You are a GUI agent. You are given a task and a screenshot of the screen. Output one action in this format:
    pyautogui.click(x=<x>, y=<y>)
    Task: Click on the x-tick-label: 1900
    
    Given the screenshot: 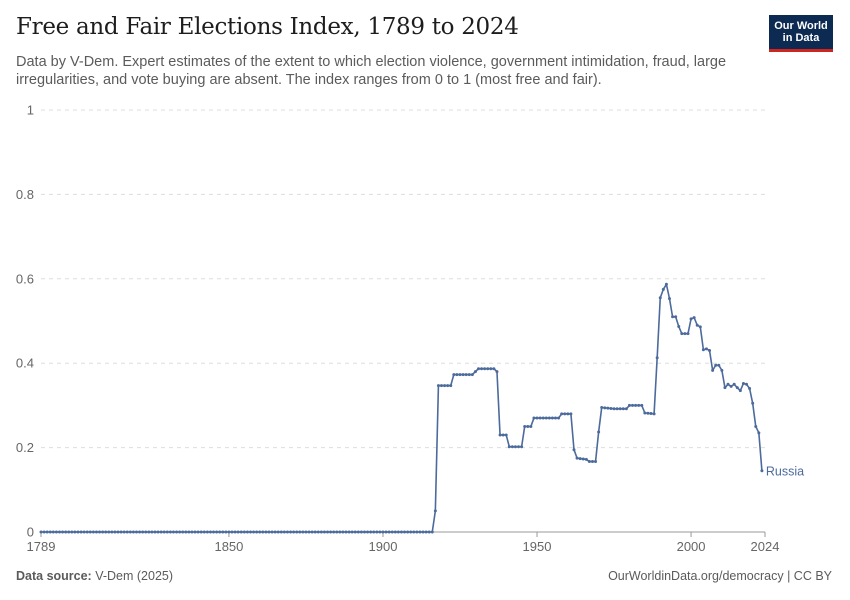 What is the action you would take?
    pyautogui.click(x=383, y=546)
    